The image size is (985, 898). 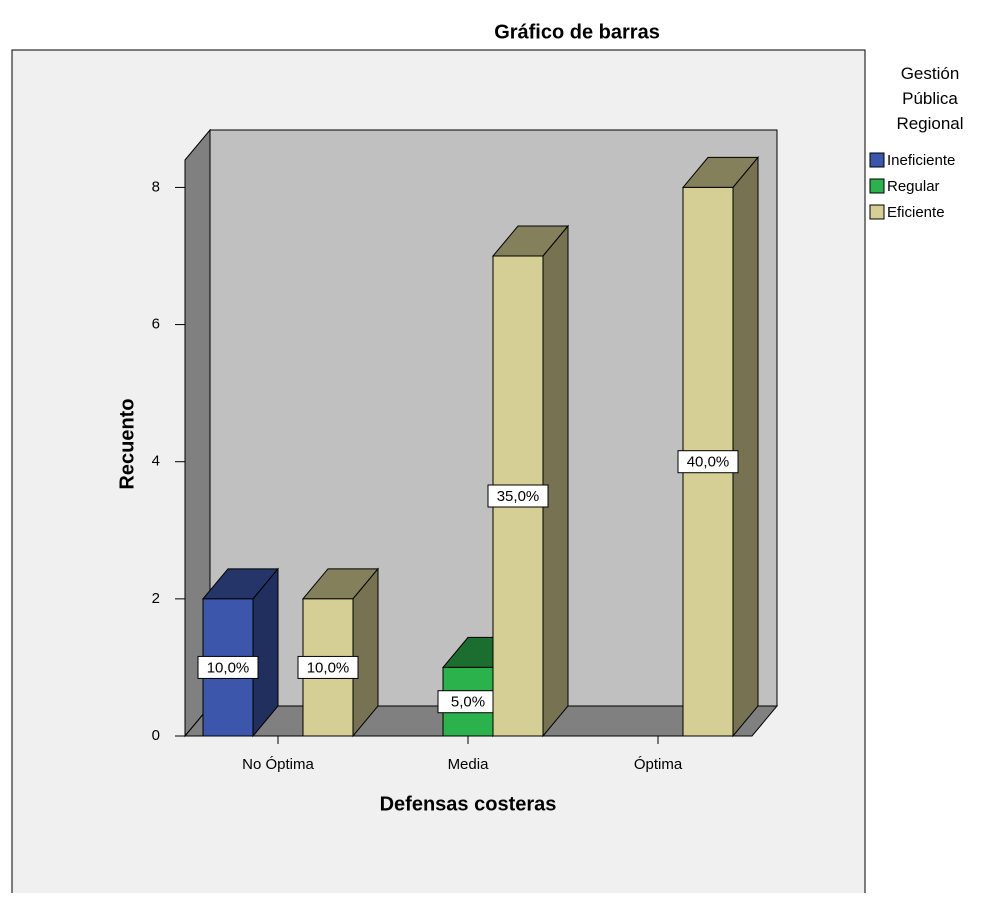 What do you see at coordinates (658, 764) in the screenshot?
I see `x-tick-label: Óptima` at bounding box center [658, 764].